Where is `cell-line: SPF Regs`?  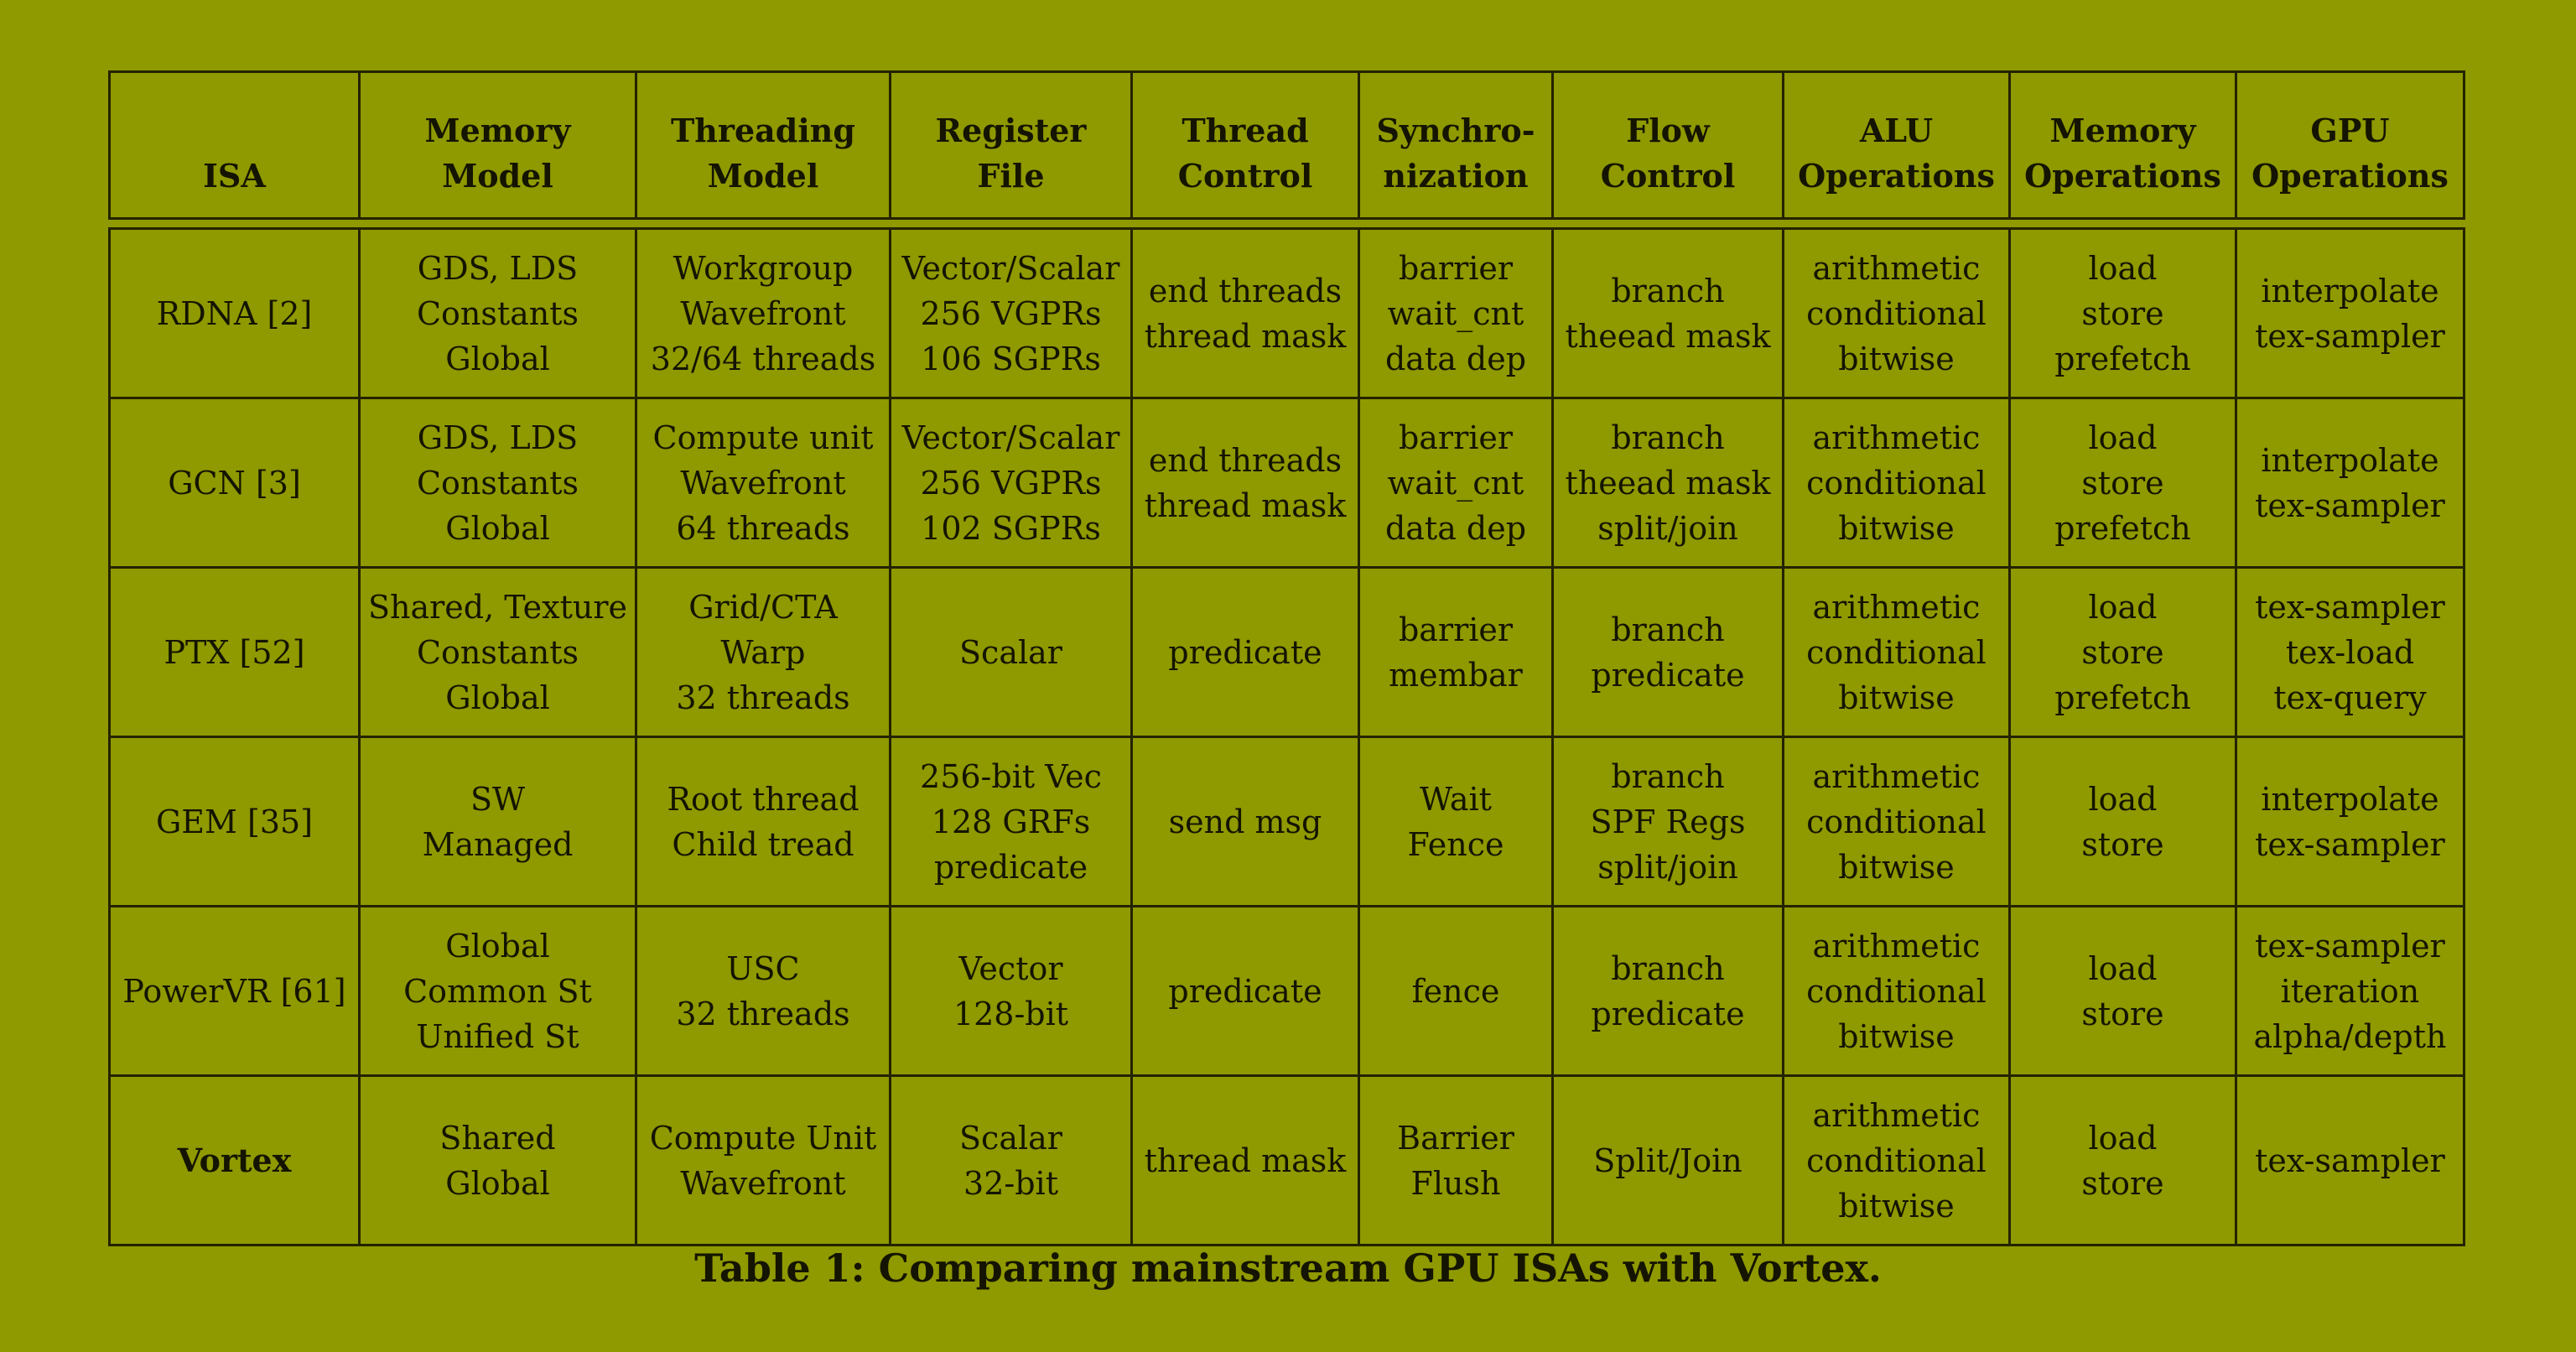
cell-line: SPF Regs is located at coordinates (1668, 821).